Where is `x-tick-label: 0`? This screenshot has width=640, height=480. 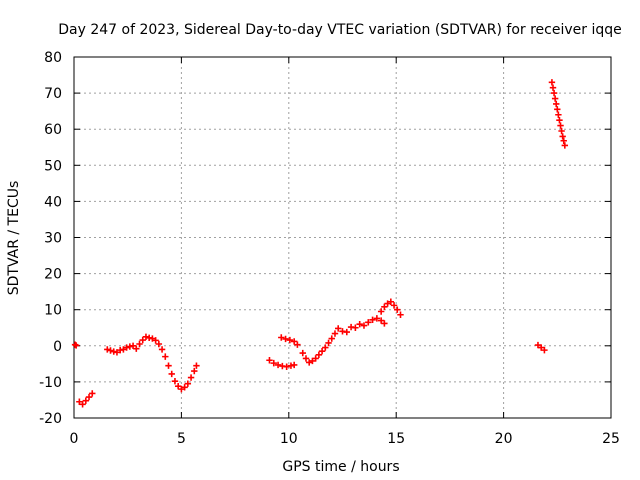 x-tick-label: 0 is located at coordinates (74, 439).